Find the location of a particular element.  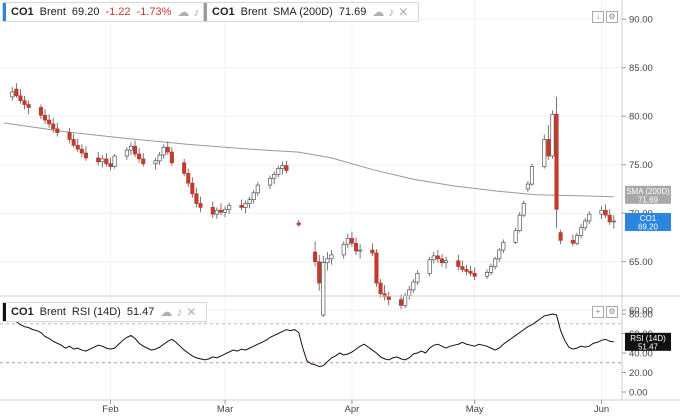

rsi-tick-label: 80.00 is located at coordinates (641, 315).